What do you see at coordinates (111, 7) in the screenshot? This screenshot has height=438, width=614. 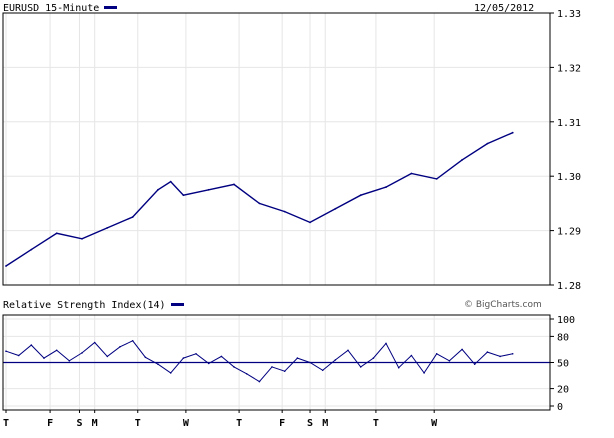 I see `legend-swatch` at bounding box center [111, 7].